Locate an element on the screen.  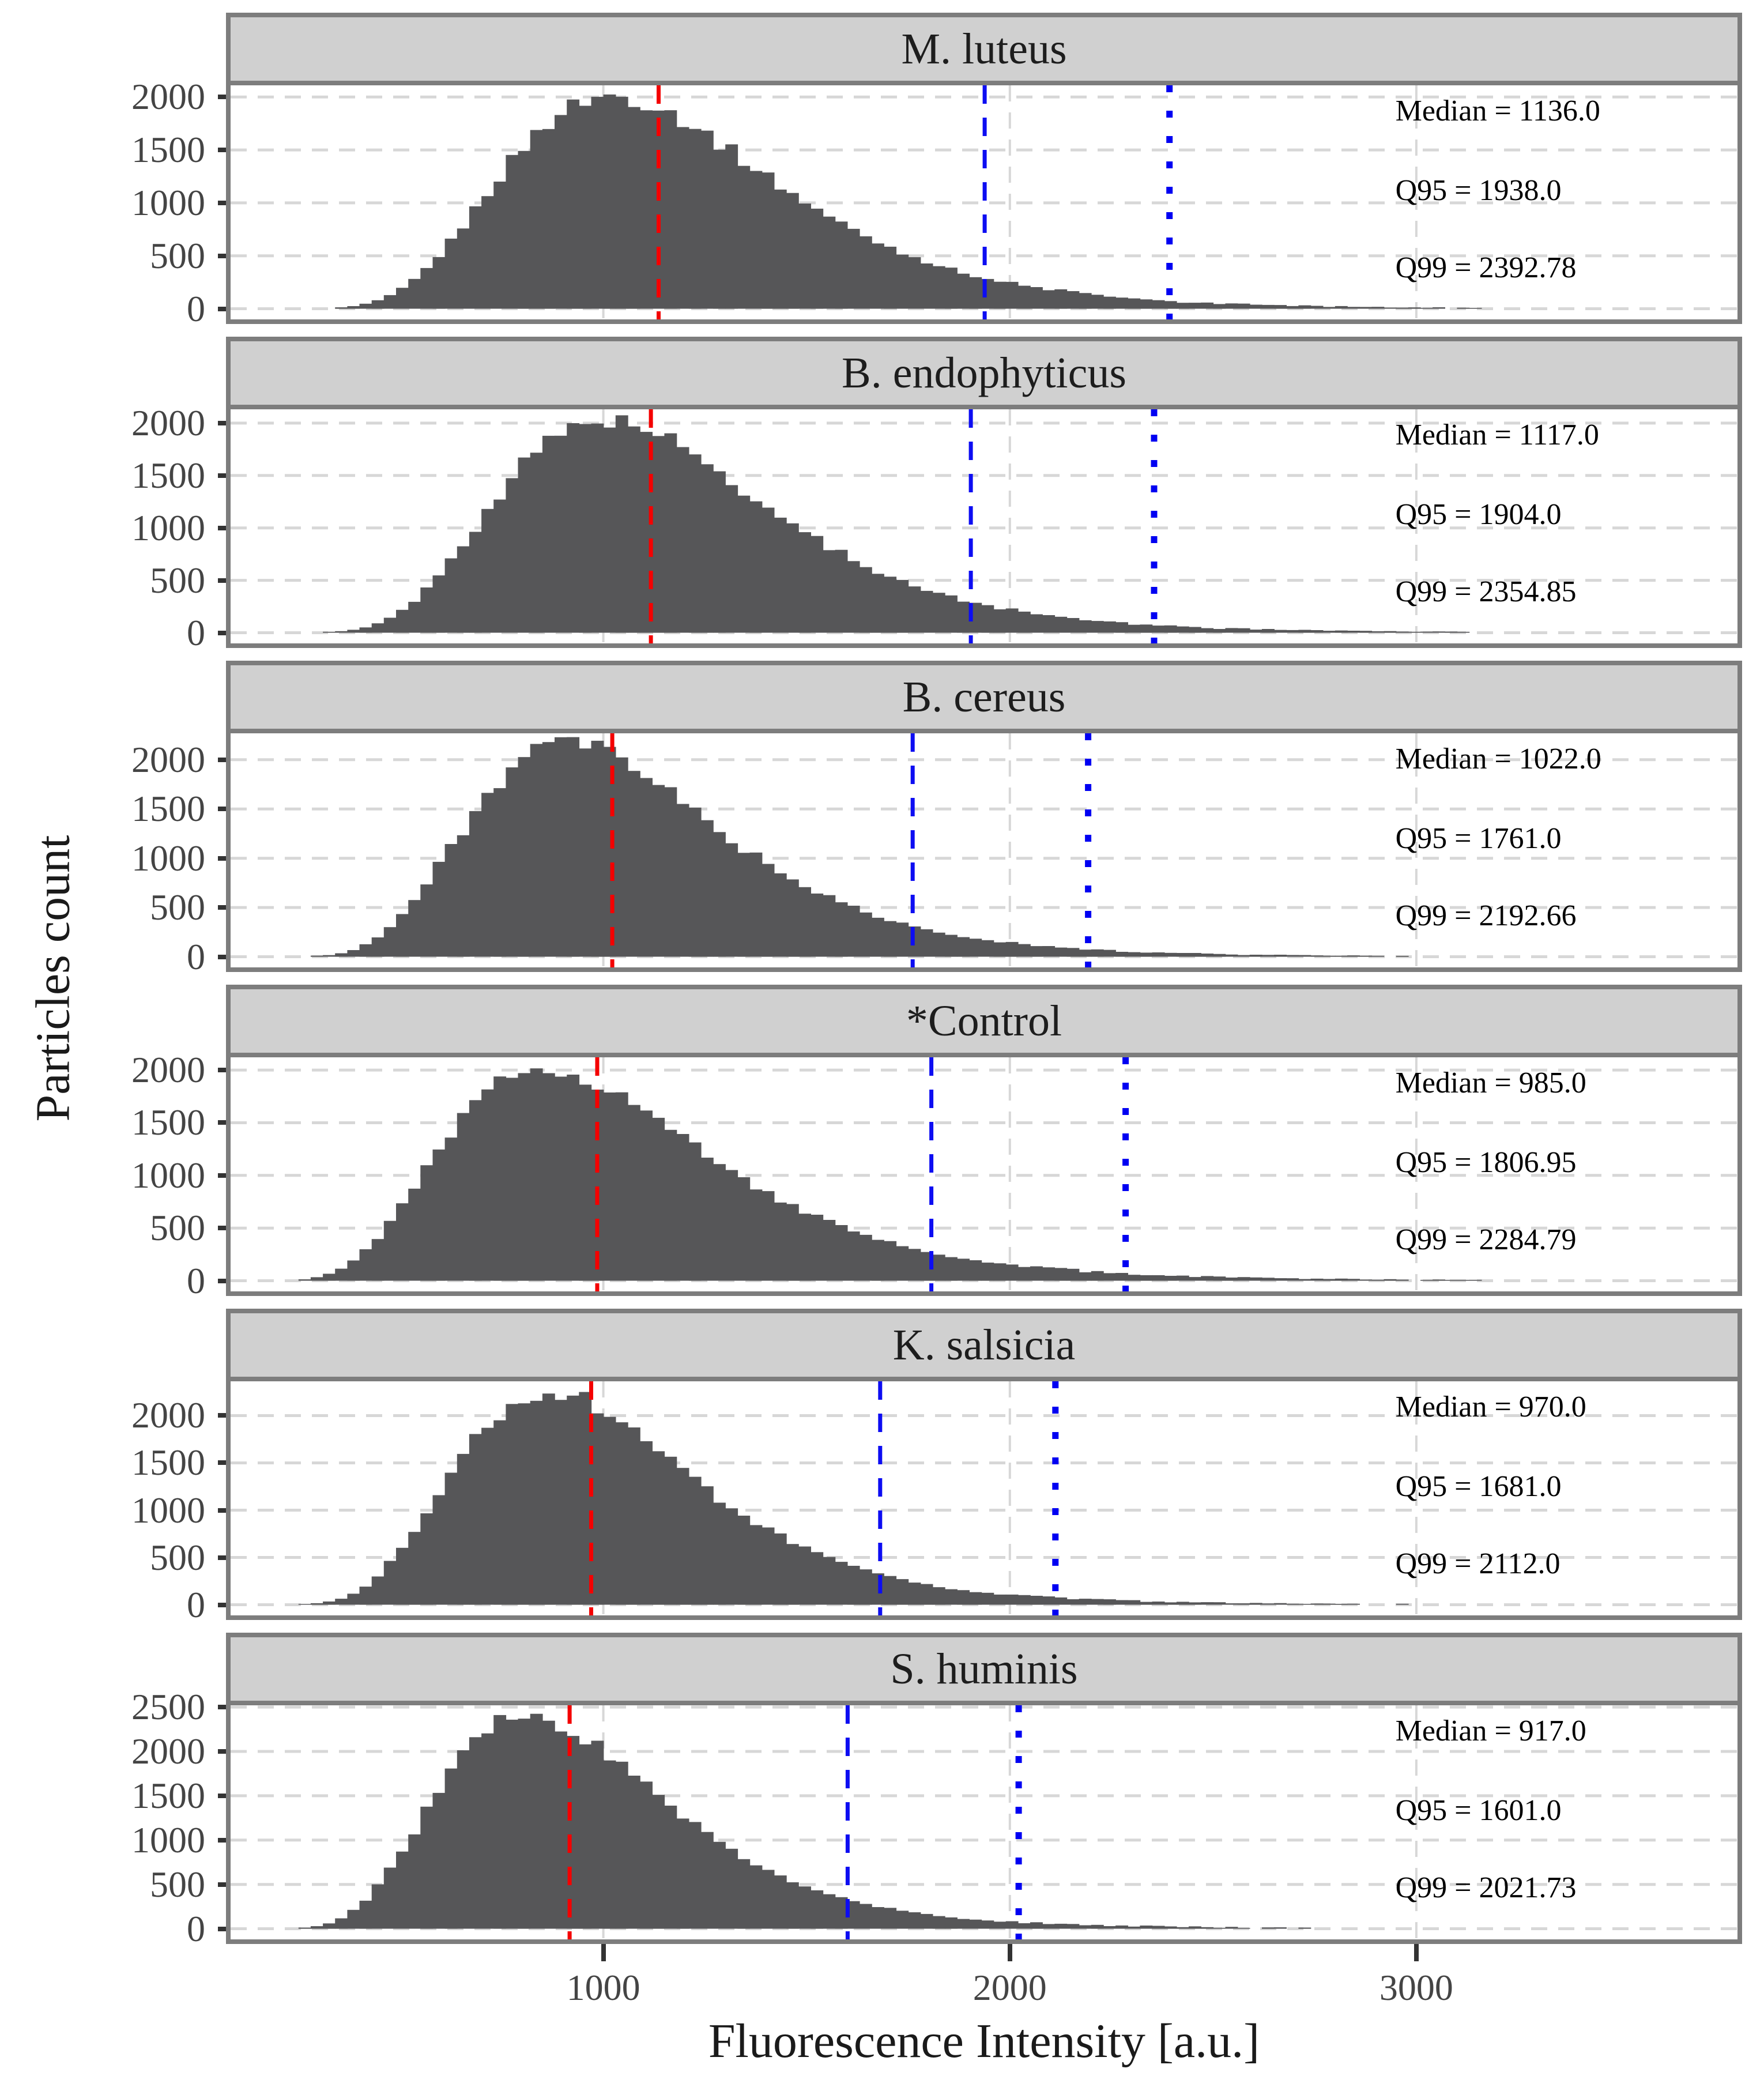
facet-strip: B. cereus is located at coordinates (984, 699).